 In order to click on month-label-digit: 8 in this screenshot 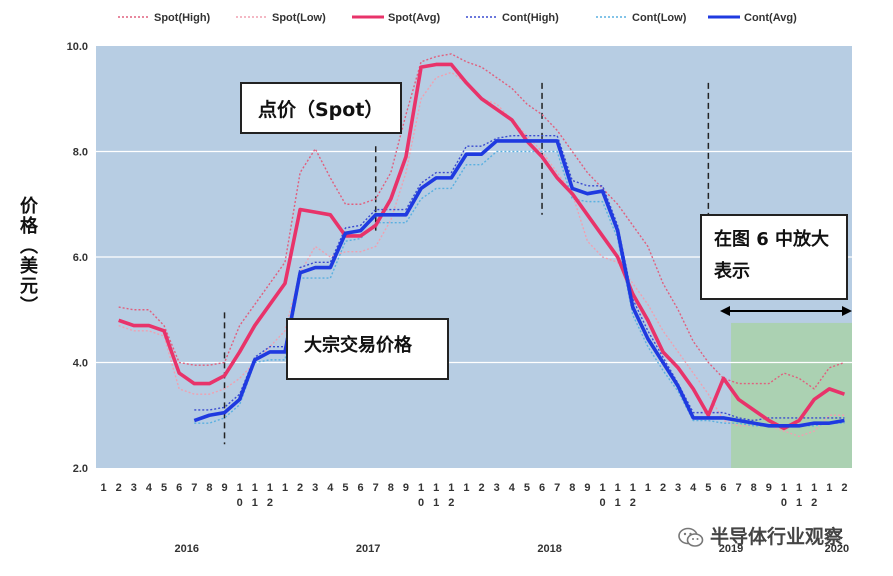, I will do `click(754, 488)`.